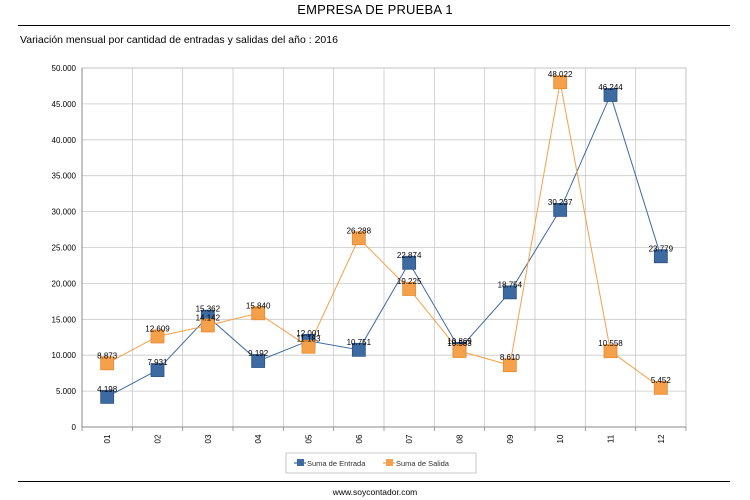 The image size is (750, 500). Describe the element at coordinates (661, 380) in the screenshot. I see `data-label: 5.452` at that location.